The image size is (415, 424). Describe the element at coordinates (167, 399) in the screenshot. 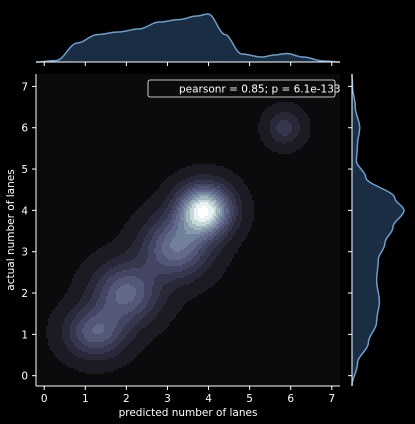

I see `x-tick-label: 3` at that location.